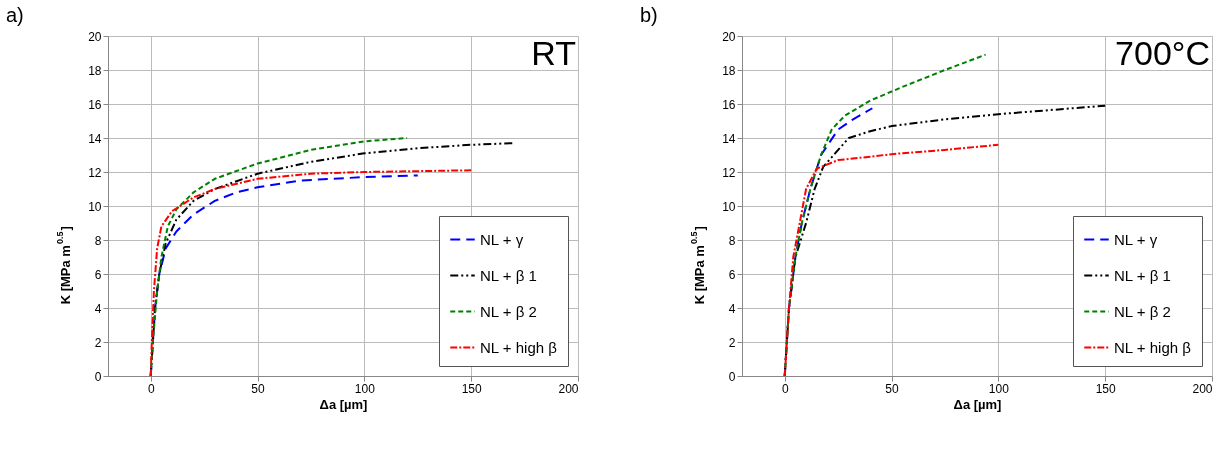 The image size is (1219, 462). What do you see at coordinates (553, 53) in the screenshot?
I see `annotation: RT` at bounding box center [553, 53].